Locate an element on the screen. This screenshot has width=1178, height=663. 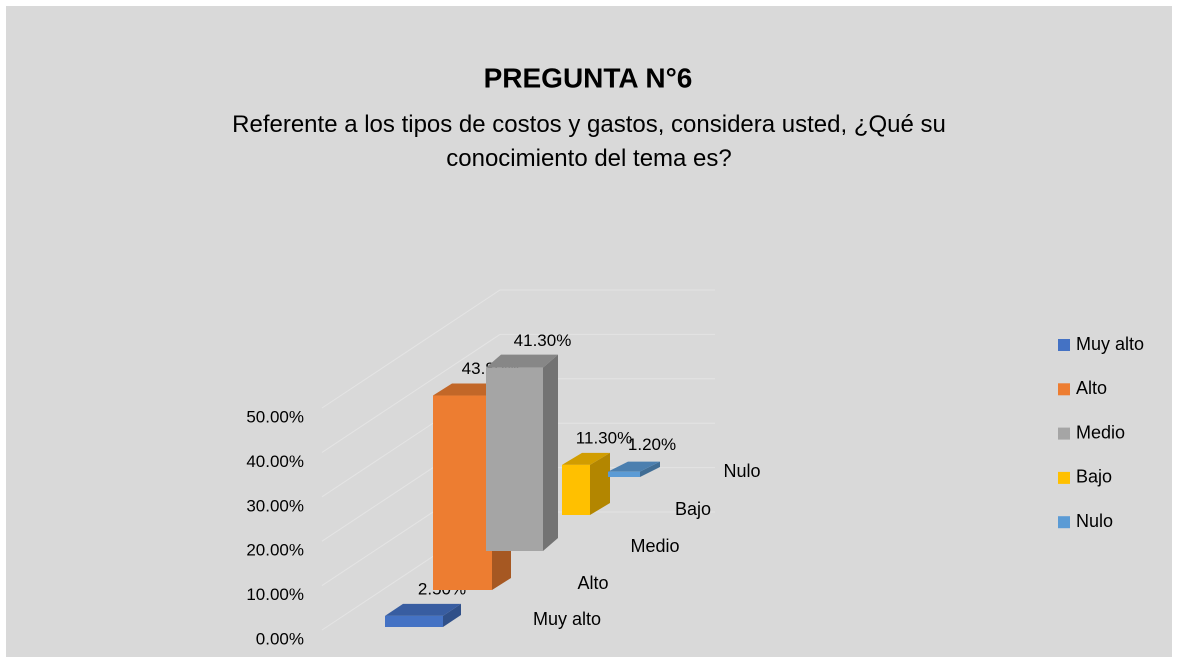
data-label: 11.30% is located at coordinates (604, 437).